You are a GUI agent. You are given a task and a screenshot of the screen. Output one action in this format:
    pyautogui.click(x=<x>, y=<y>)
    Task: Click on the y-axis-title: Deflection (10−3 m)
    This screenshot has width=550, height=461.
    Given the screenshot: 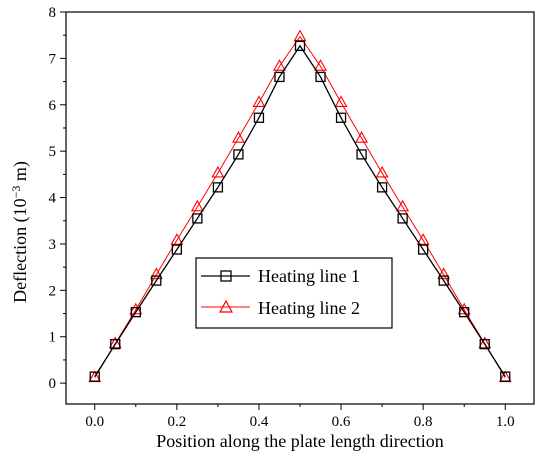 What is the action you would take?
    pyautogui.click(x=20, y=232)
    